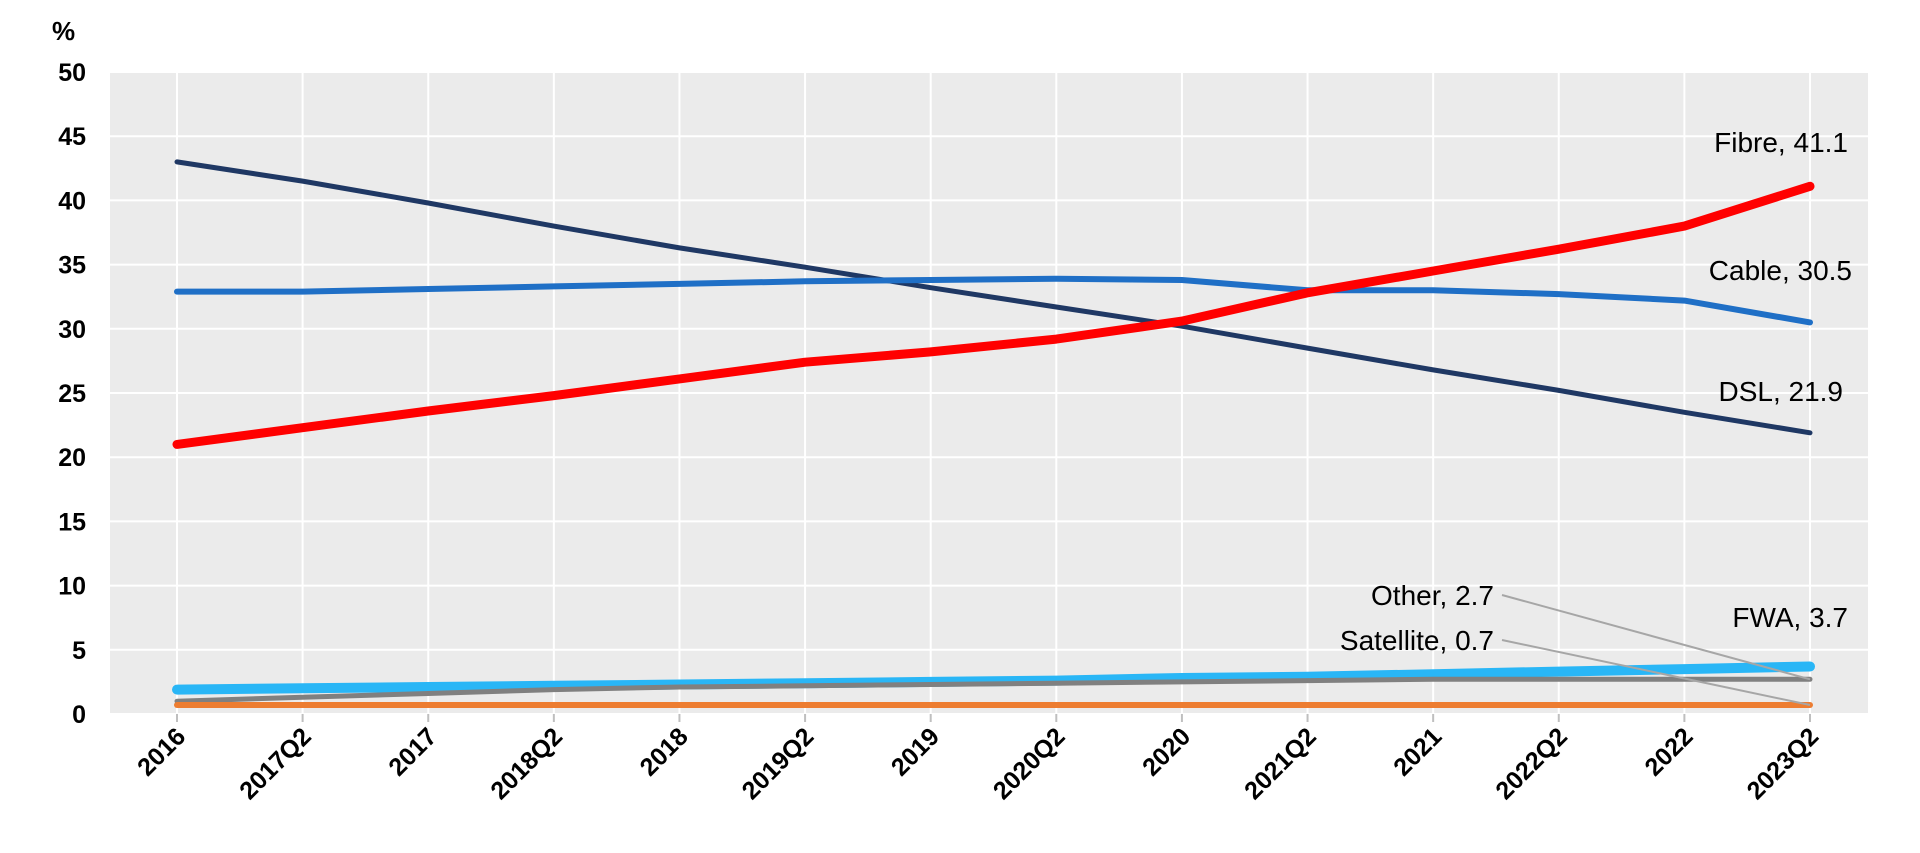 This screenshot has width=1920, height=853. What do you see at coordinates (1417, 640) in the screenshot?
I see `series-label-satellite: Satellite, 0.7` at bounding box center [1417, 640].